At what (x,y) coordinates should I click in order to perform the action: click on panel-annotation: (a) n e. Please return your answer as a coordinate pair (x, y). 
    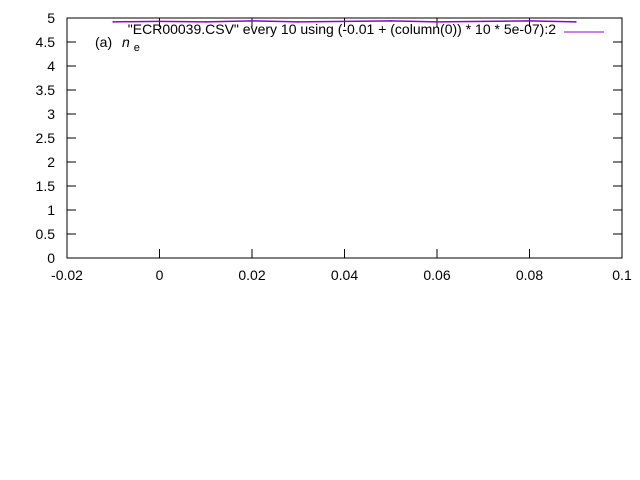
    Looking at the image, I should click on (117, 44).